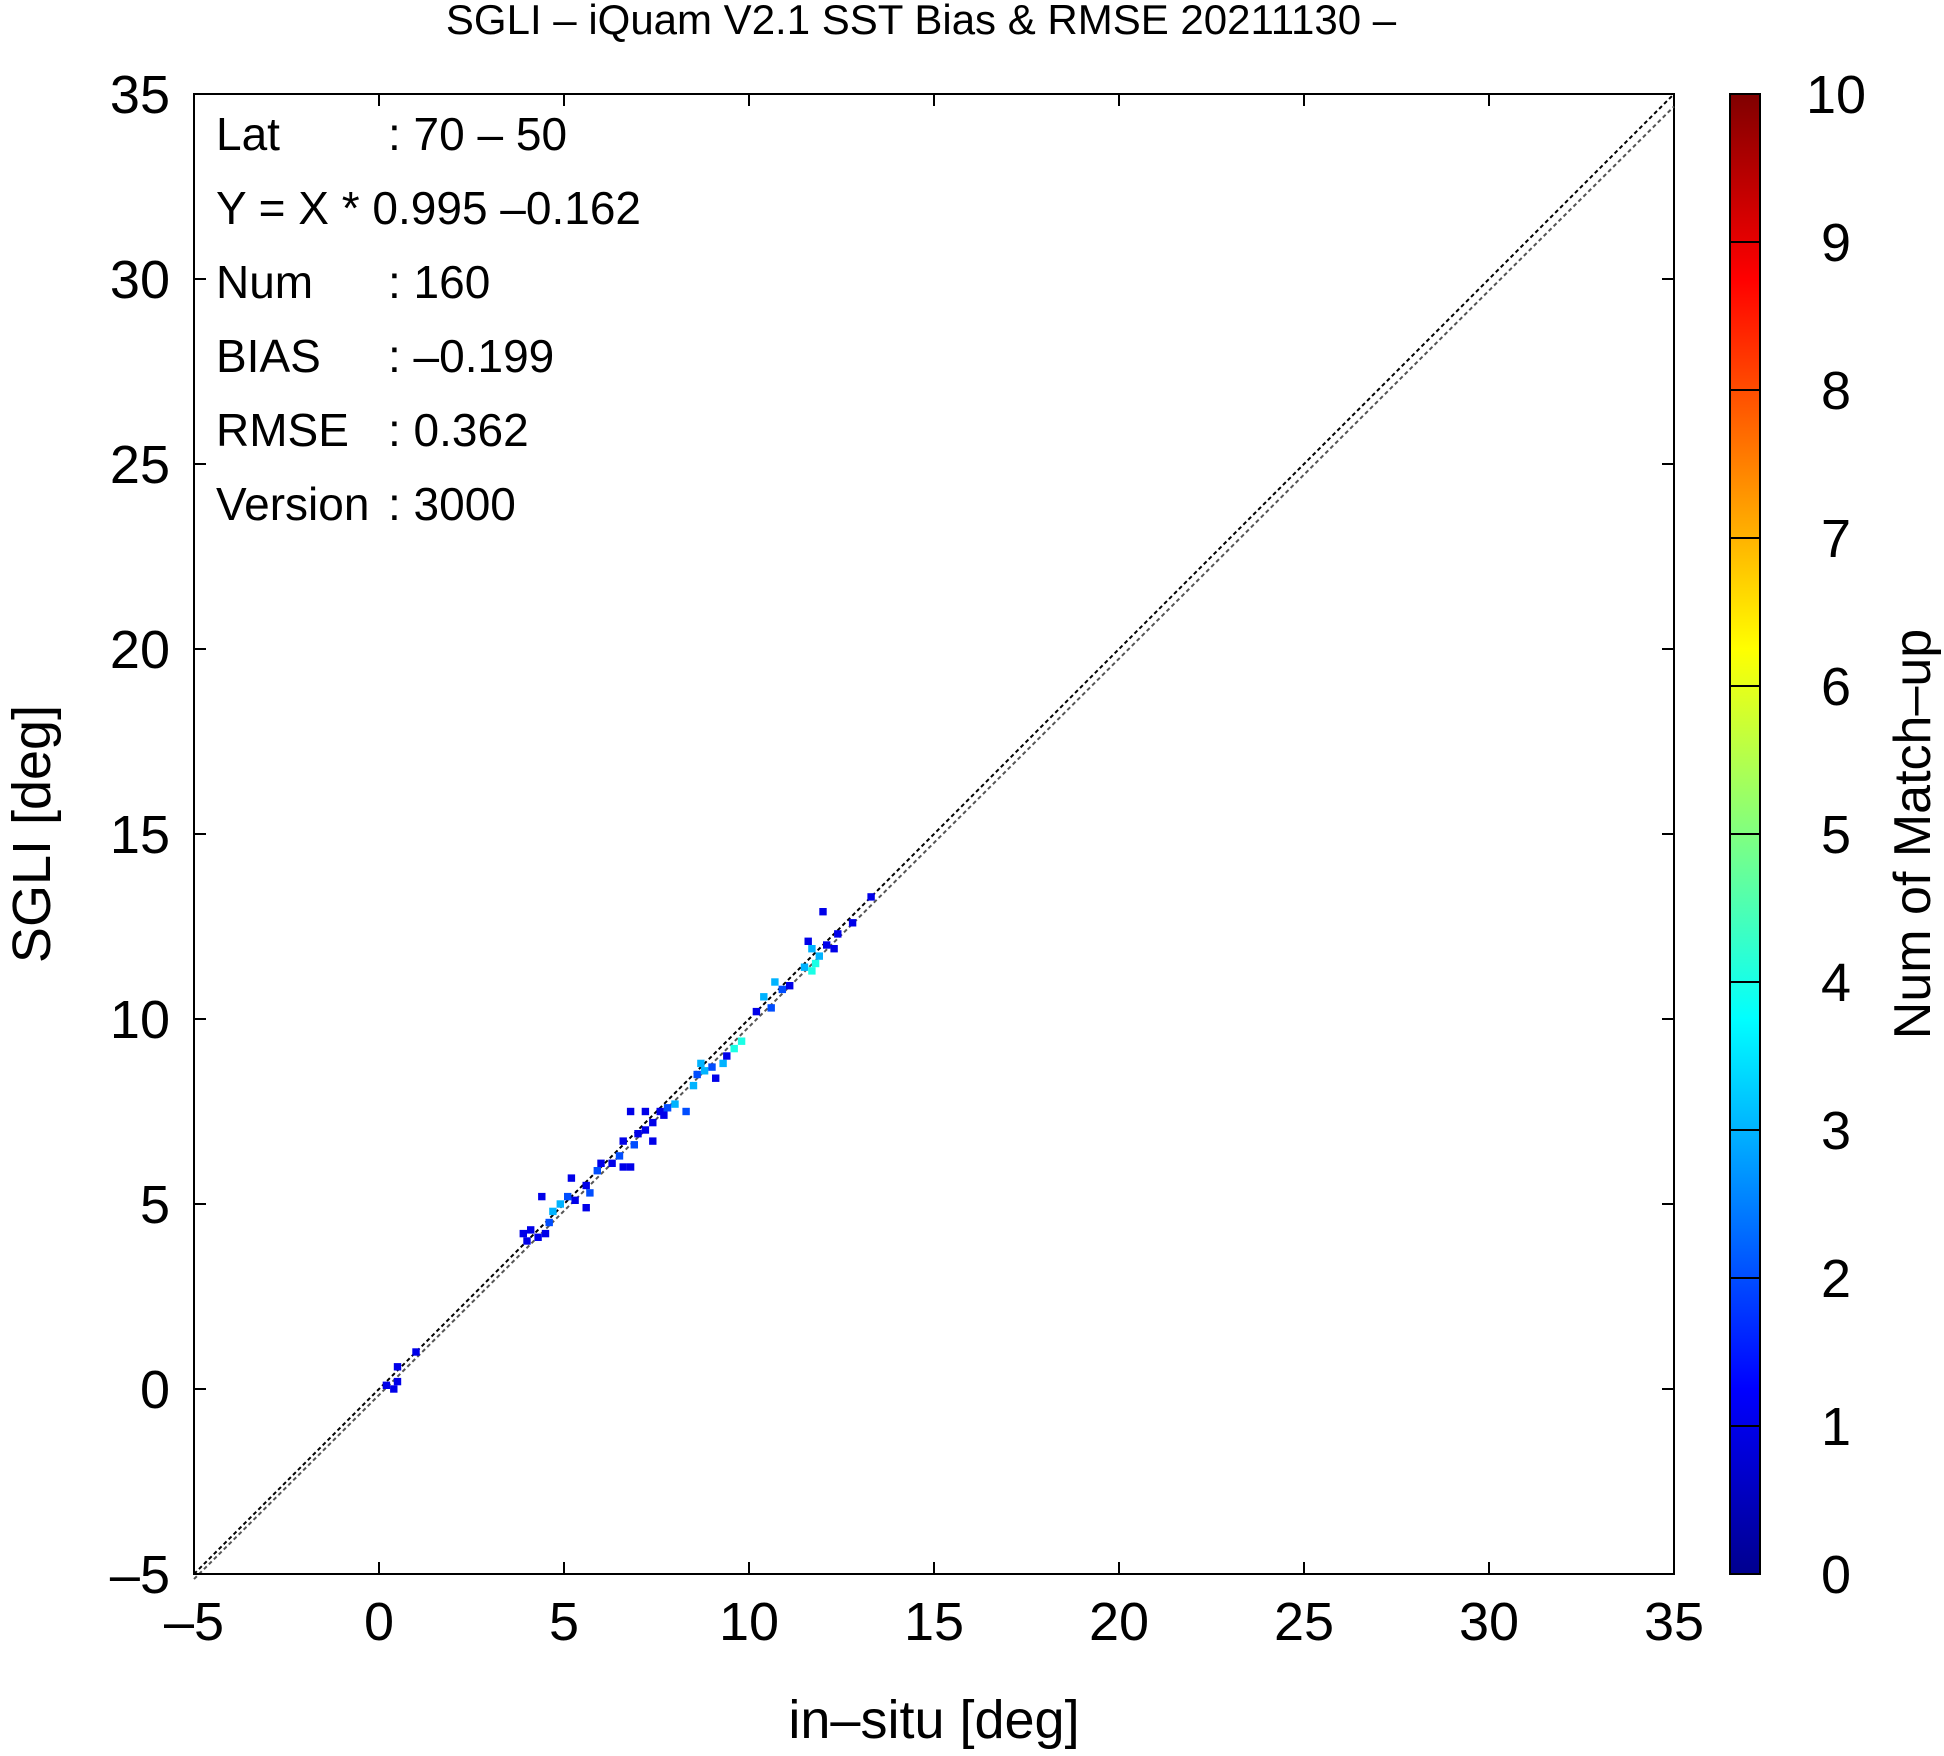 Image resolution: width=1944 pixels, height=1756 pixels. Describe the element at coordinates (32, 834) in the screenshot. I see `y-axis-label: SGLI [deg]` at that location.